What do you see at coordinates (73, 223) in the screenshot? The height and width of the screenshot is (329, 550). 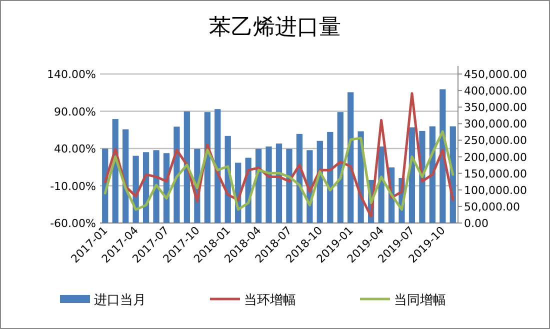 I see `y-tick-label: -60.00%` at bounding box center [73, 223].